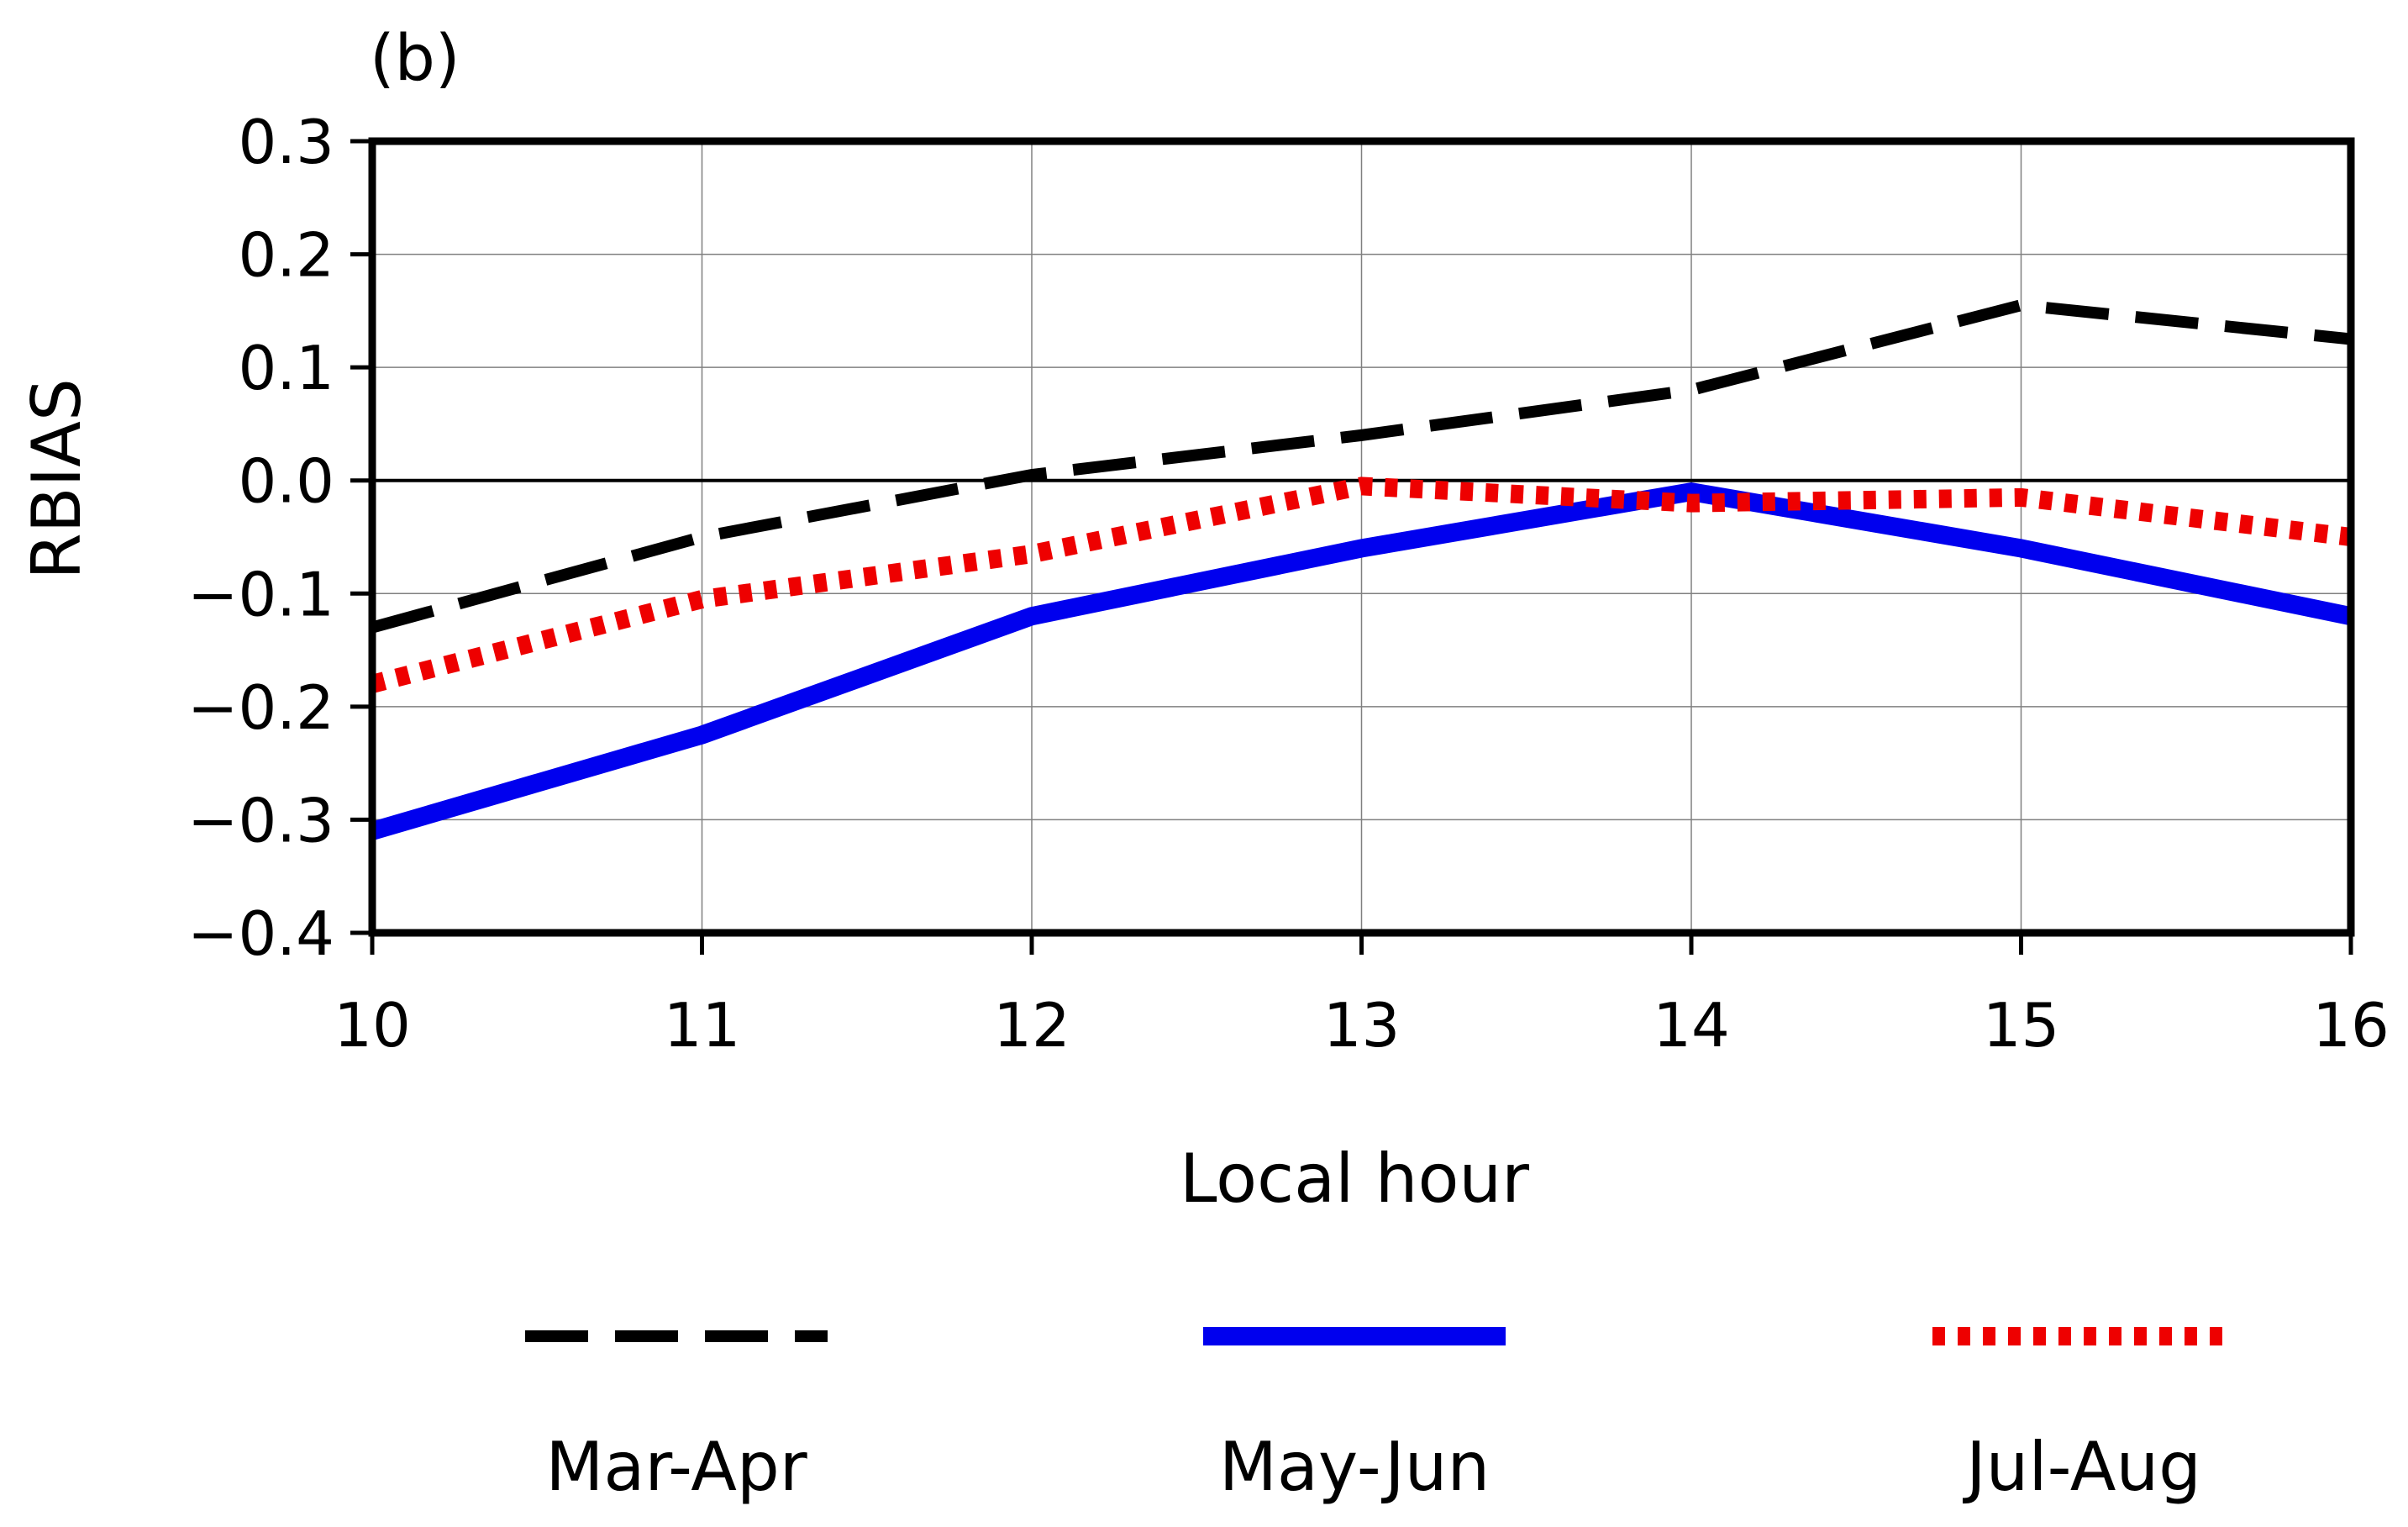 This screenshot has height=1527, width=2408. I want to click on x-tick-label: 10, so click(372, 1025).